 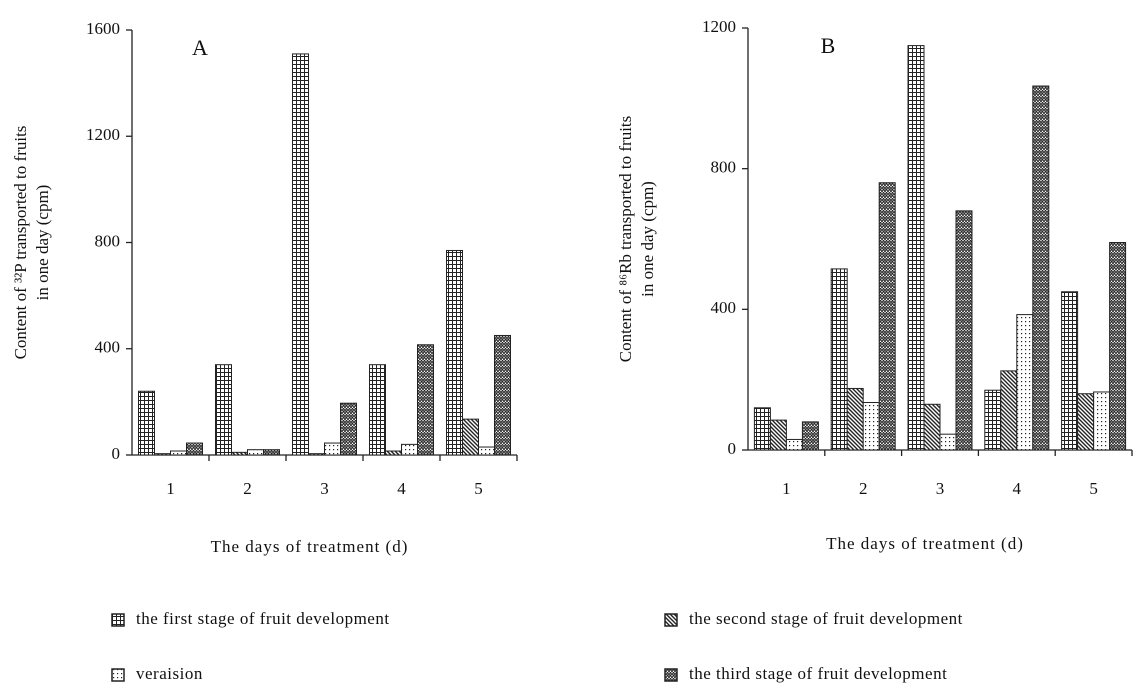 I want to click on y-axis-title: Content of ⁸⁶Rb transported to fruits, so click(x=625, y=239).